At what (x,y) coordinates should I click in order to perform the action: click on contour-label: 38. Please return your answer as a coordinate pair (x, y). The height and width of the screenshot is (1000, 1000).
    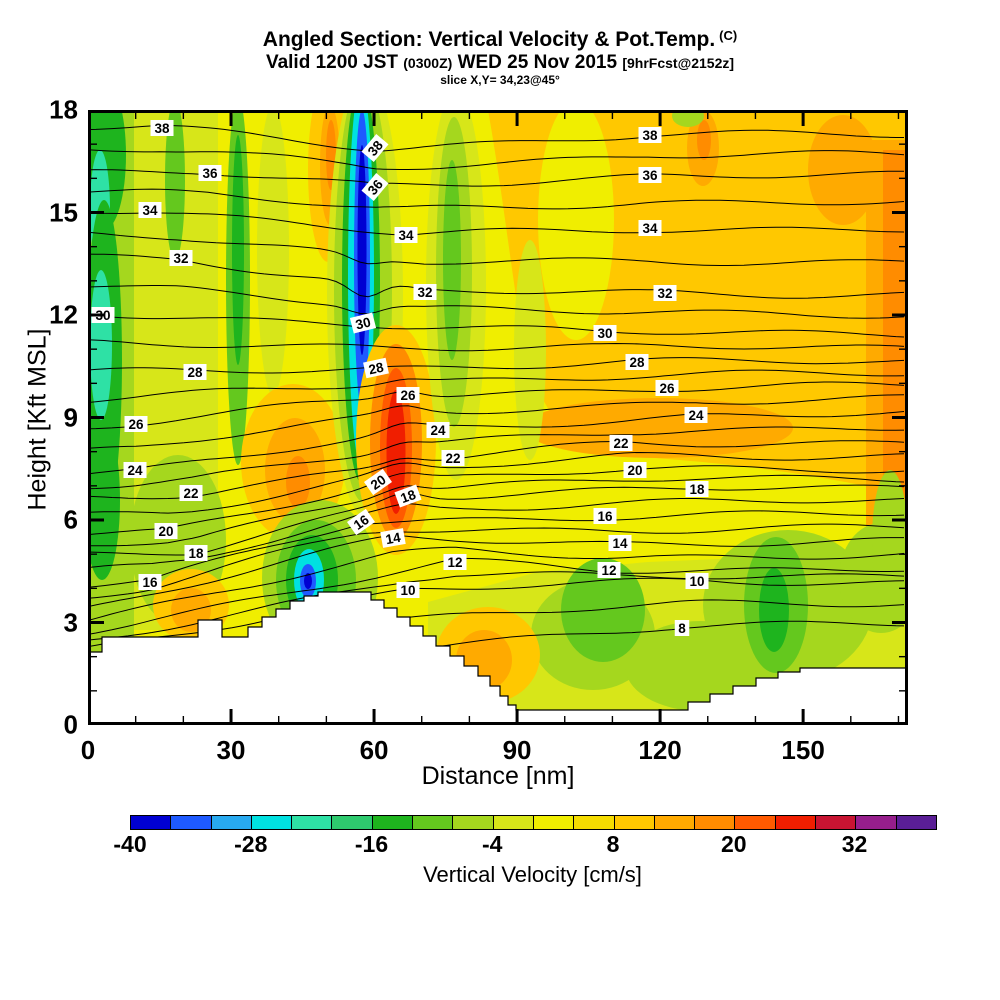
    Looking at the image, I should click on (162, 128).